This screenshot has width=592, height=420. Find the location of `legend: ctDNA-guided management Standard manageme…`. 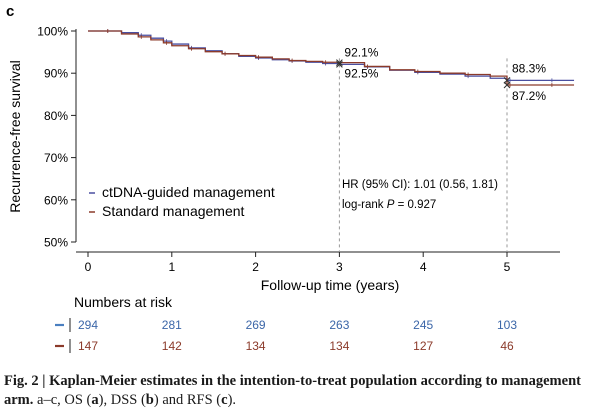

legend: ctDNA-guided management Standard manageme… is located at coordinates (182, 201).